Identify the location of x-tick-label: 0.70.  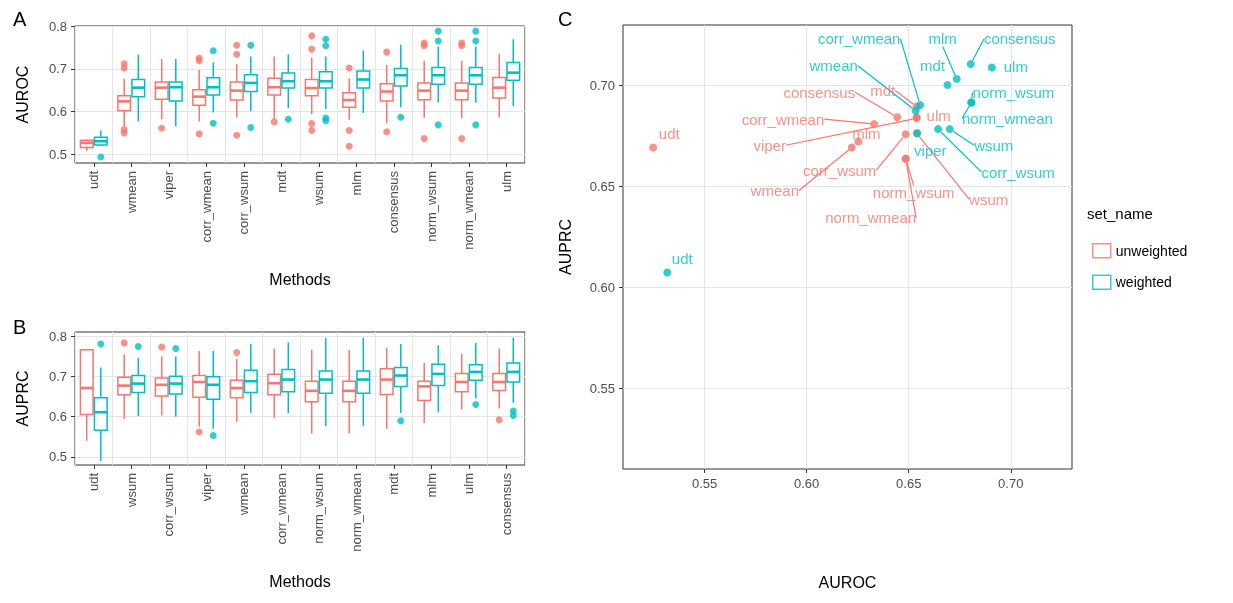
(1011, 483).